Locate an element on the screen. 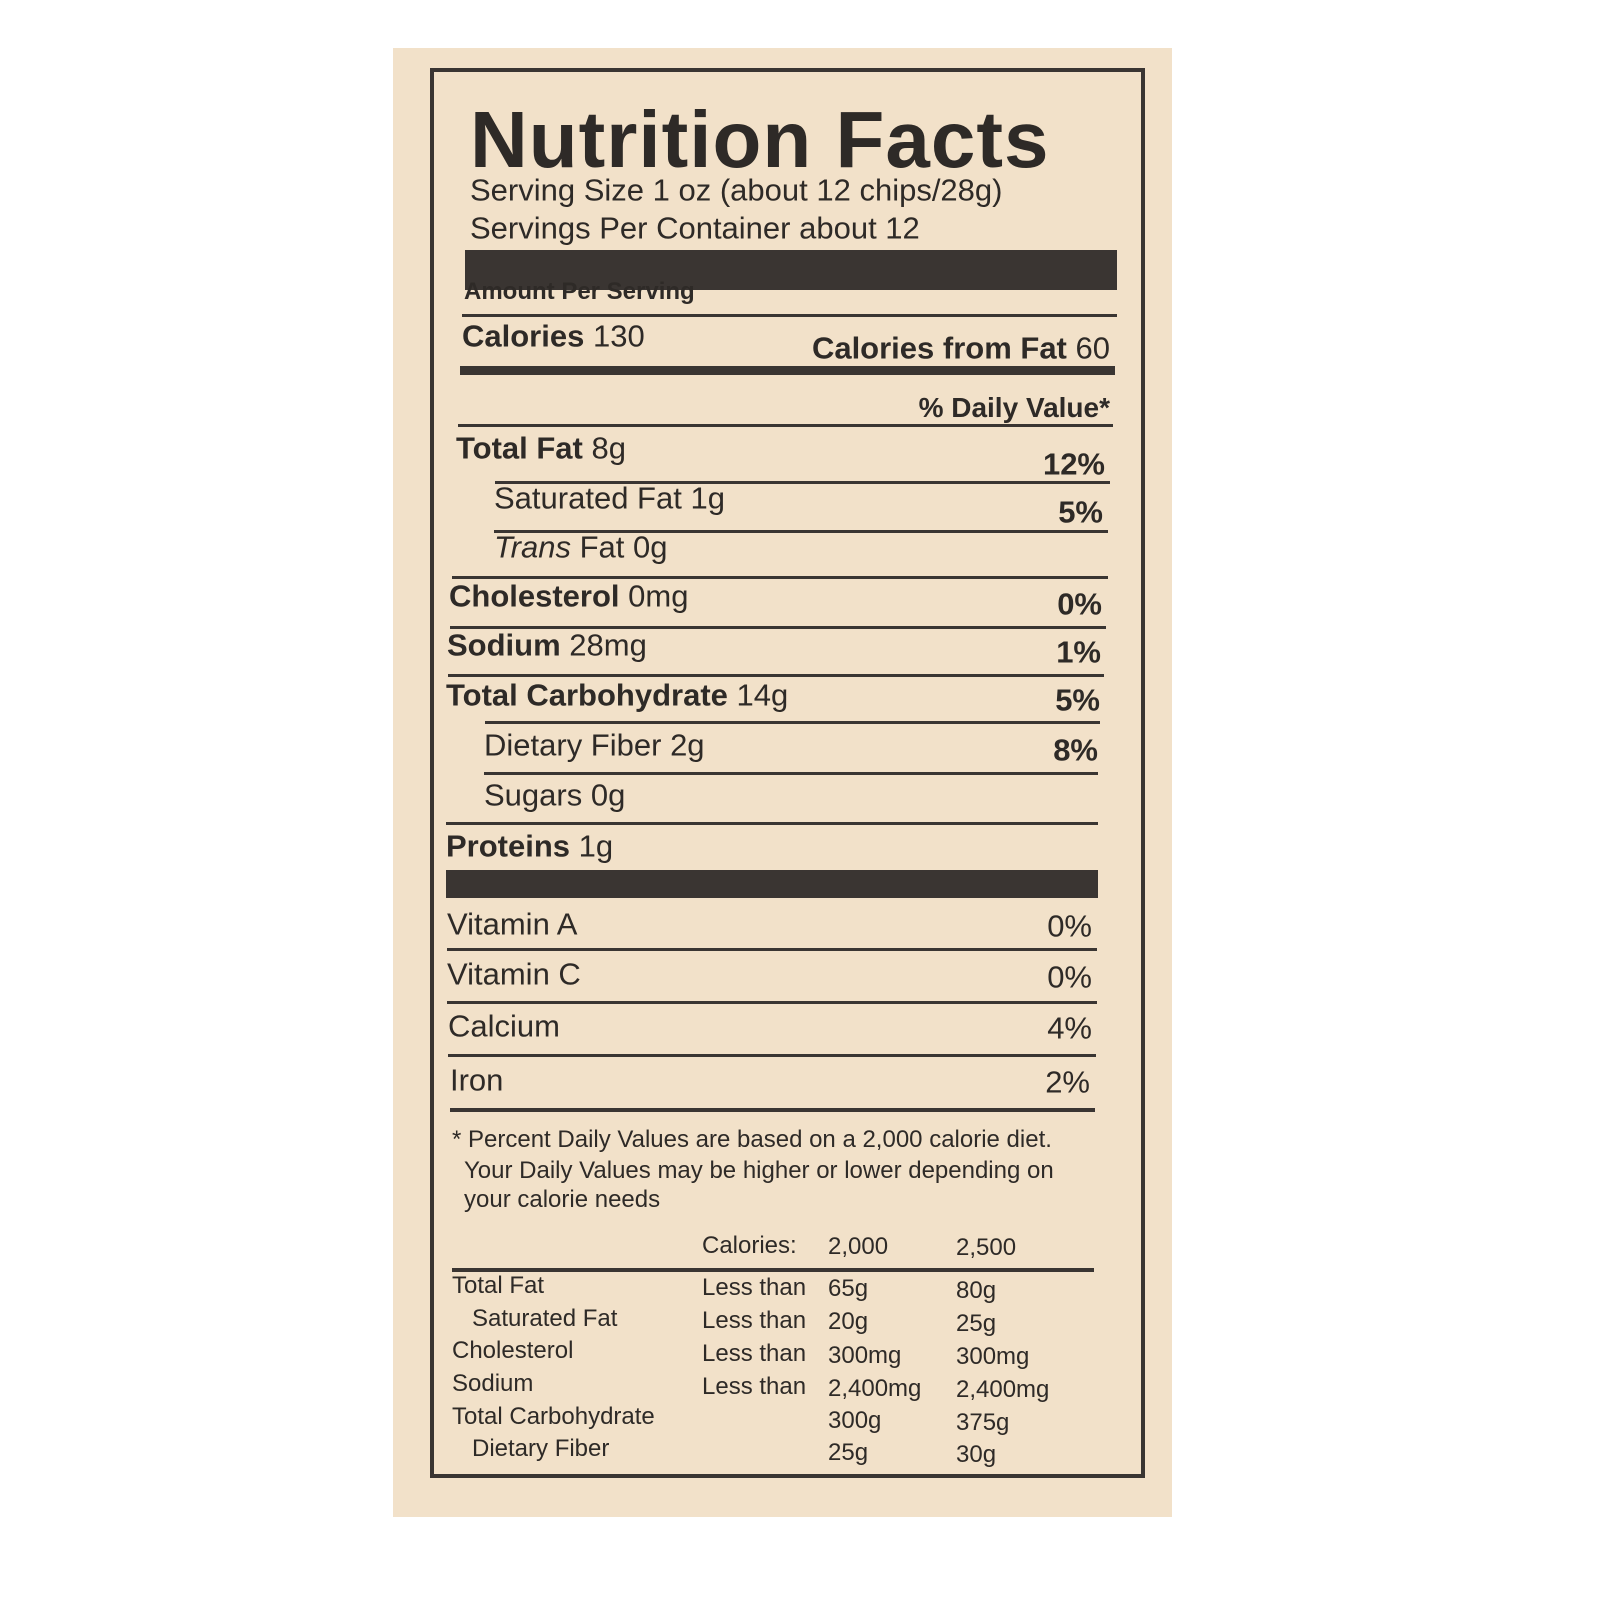 The height and width of the screenshot is (1600, 1600). table-cell: 65g is located at coordinates (848, 1288).